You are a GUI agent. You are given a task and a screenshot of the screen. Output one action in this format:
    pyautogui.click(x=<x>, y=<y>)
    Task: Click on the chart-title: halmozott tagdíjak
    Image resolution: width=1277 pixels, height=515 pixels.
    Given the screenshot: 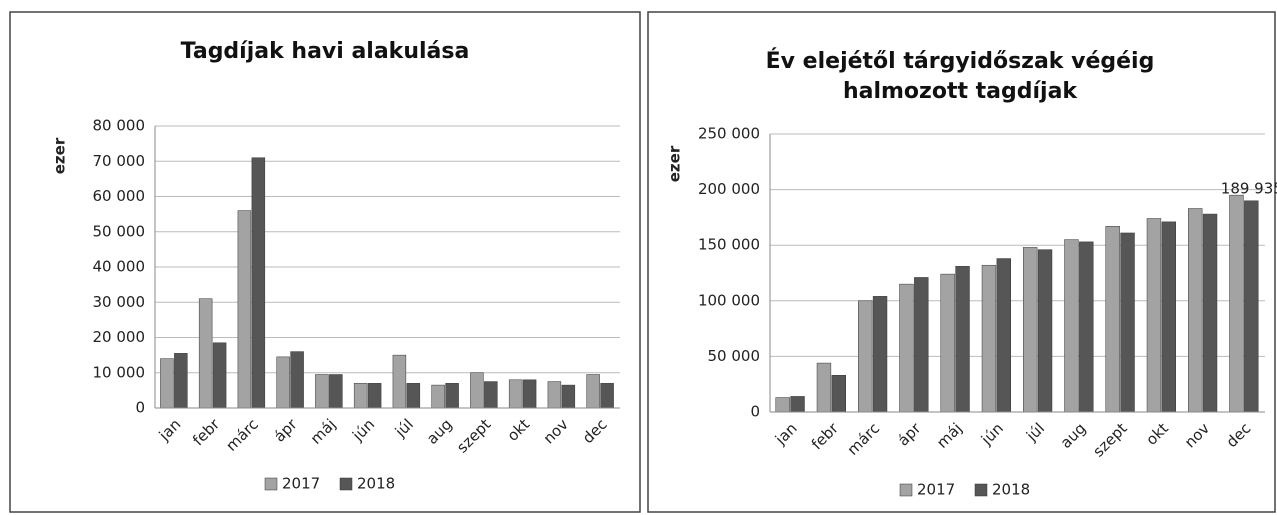 What is the action you would take?
    pyautogui.click(x=960, y=91)
    